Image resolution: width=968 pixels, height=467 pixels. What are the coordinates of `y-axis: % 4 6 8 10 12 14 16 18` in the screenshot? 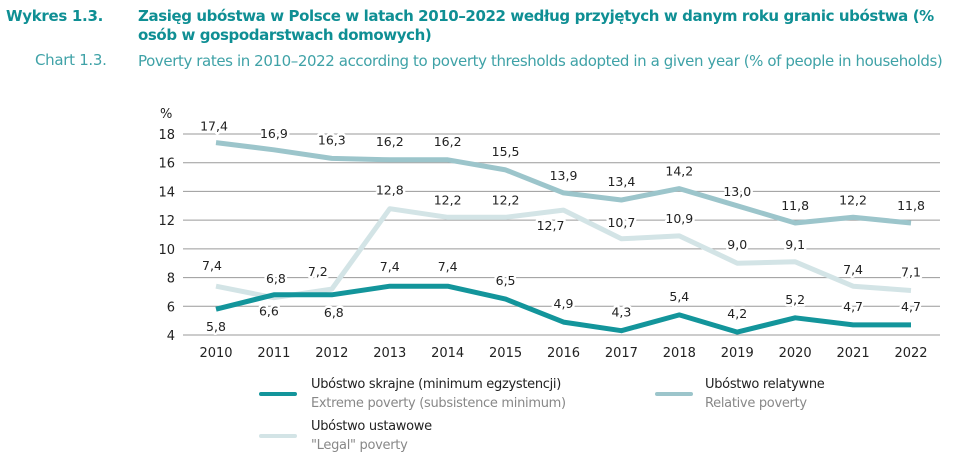 It's located at (166, 225).